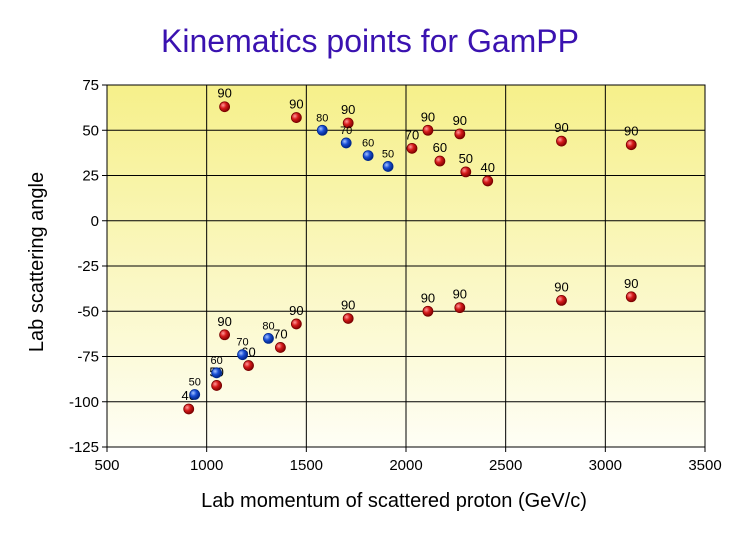  Describe the element at coordinates (84, 447) in the screenshot. I see `y-tick-label: -125` at that location.